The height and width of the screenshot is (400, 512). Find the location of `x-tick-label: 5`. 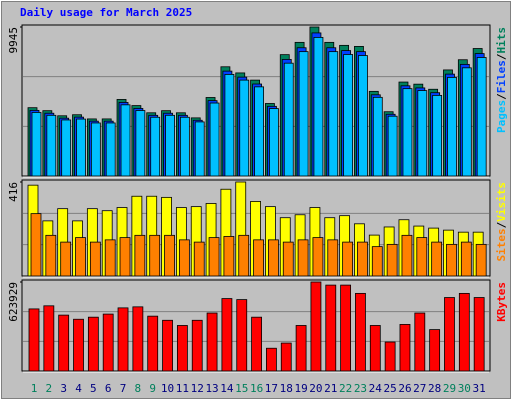

x-tick-label: 5 is located at coordinates (93, 388).